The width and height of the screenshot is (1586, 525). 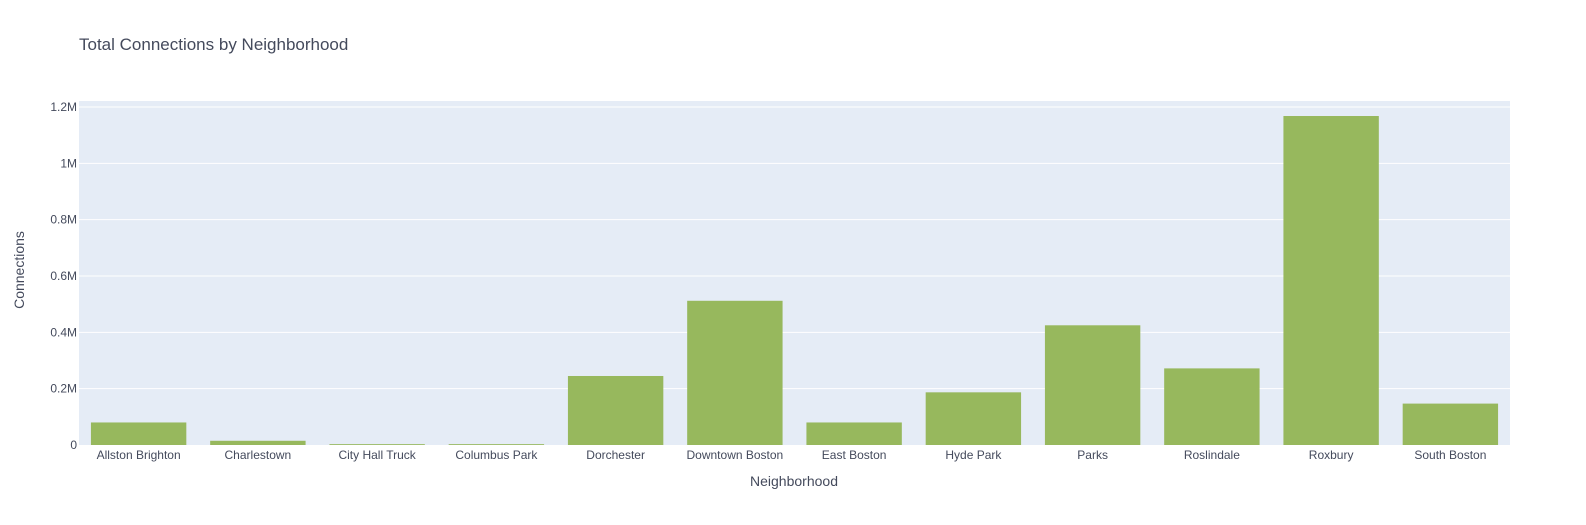 What do you see at coordinates (496, 455) in the screenshot?
I see `x-tick-label: Columbus Park` at bounding box center [496, 455].